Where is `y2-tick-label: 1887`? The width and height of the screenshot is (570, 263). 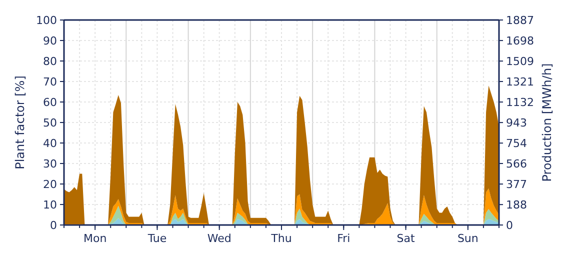 y2-tick-label: 1887 is located at coordinates (520, 20).